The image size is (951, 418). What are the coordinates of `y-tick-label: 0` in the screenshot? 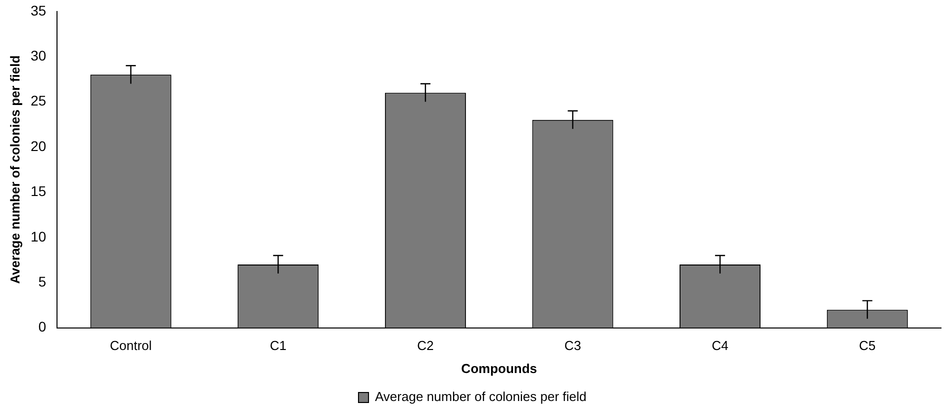 It's located at (42, 326).